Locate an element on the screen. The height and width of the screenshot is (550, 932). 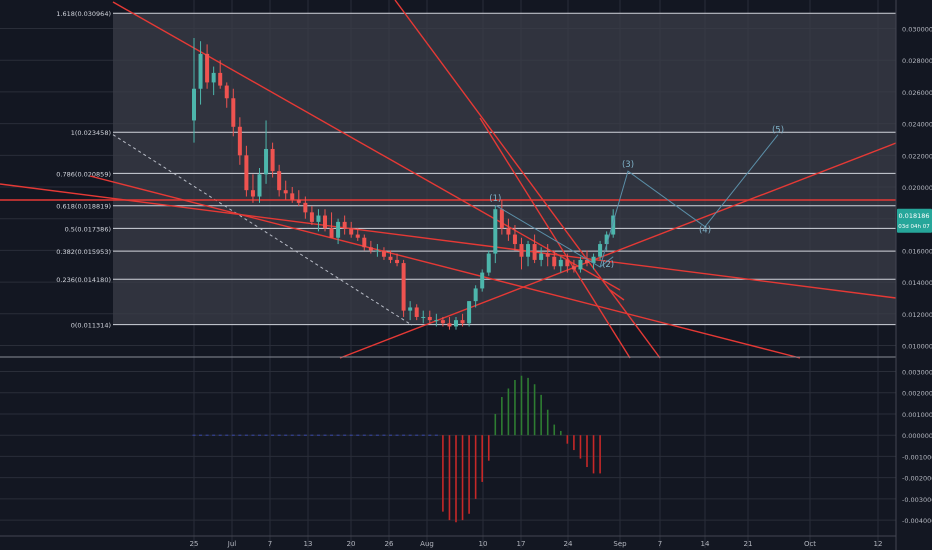
time-axis-label: 24 is located at coordinates (568, 544).